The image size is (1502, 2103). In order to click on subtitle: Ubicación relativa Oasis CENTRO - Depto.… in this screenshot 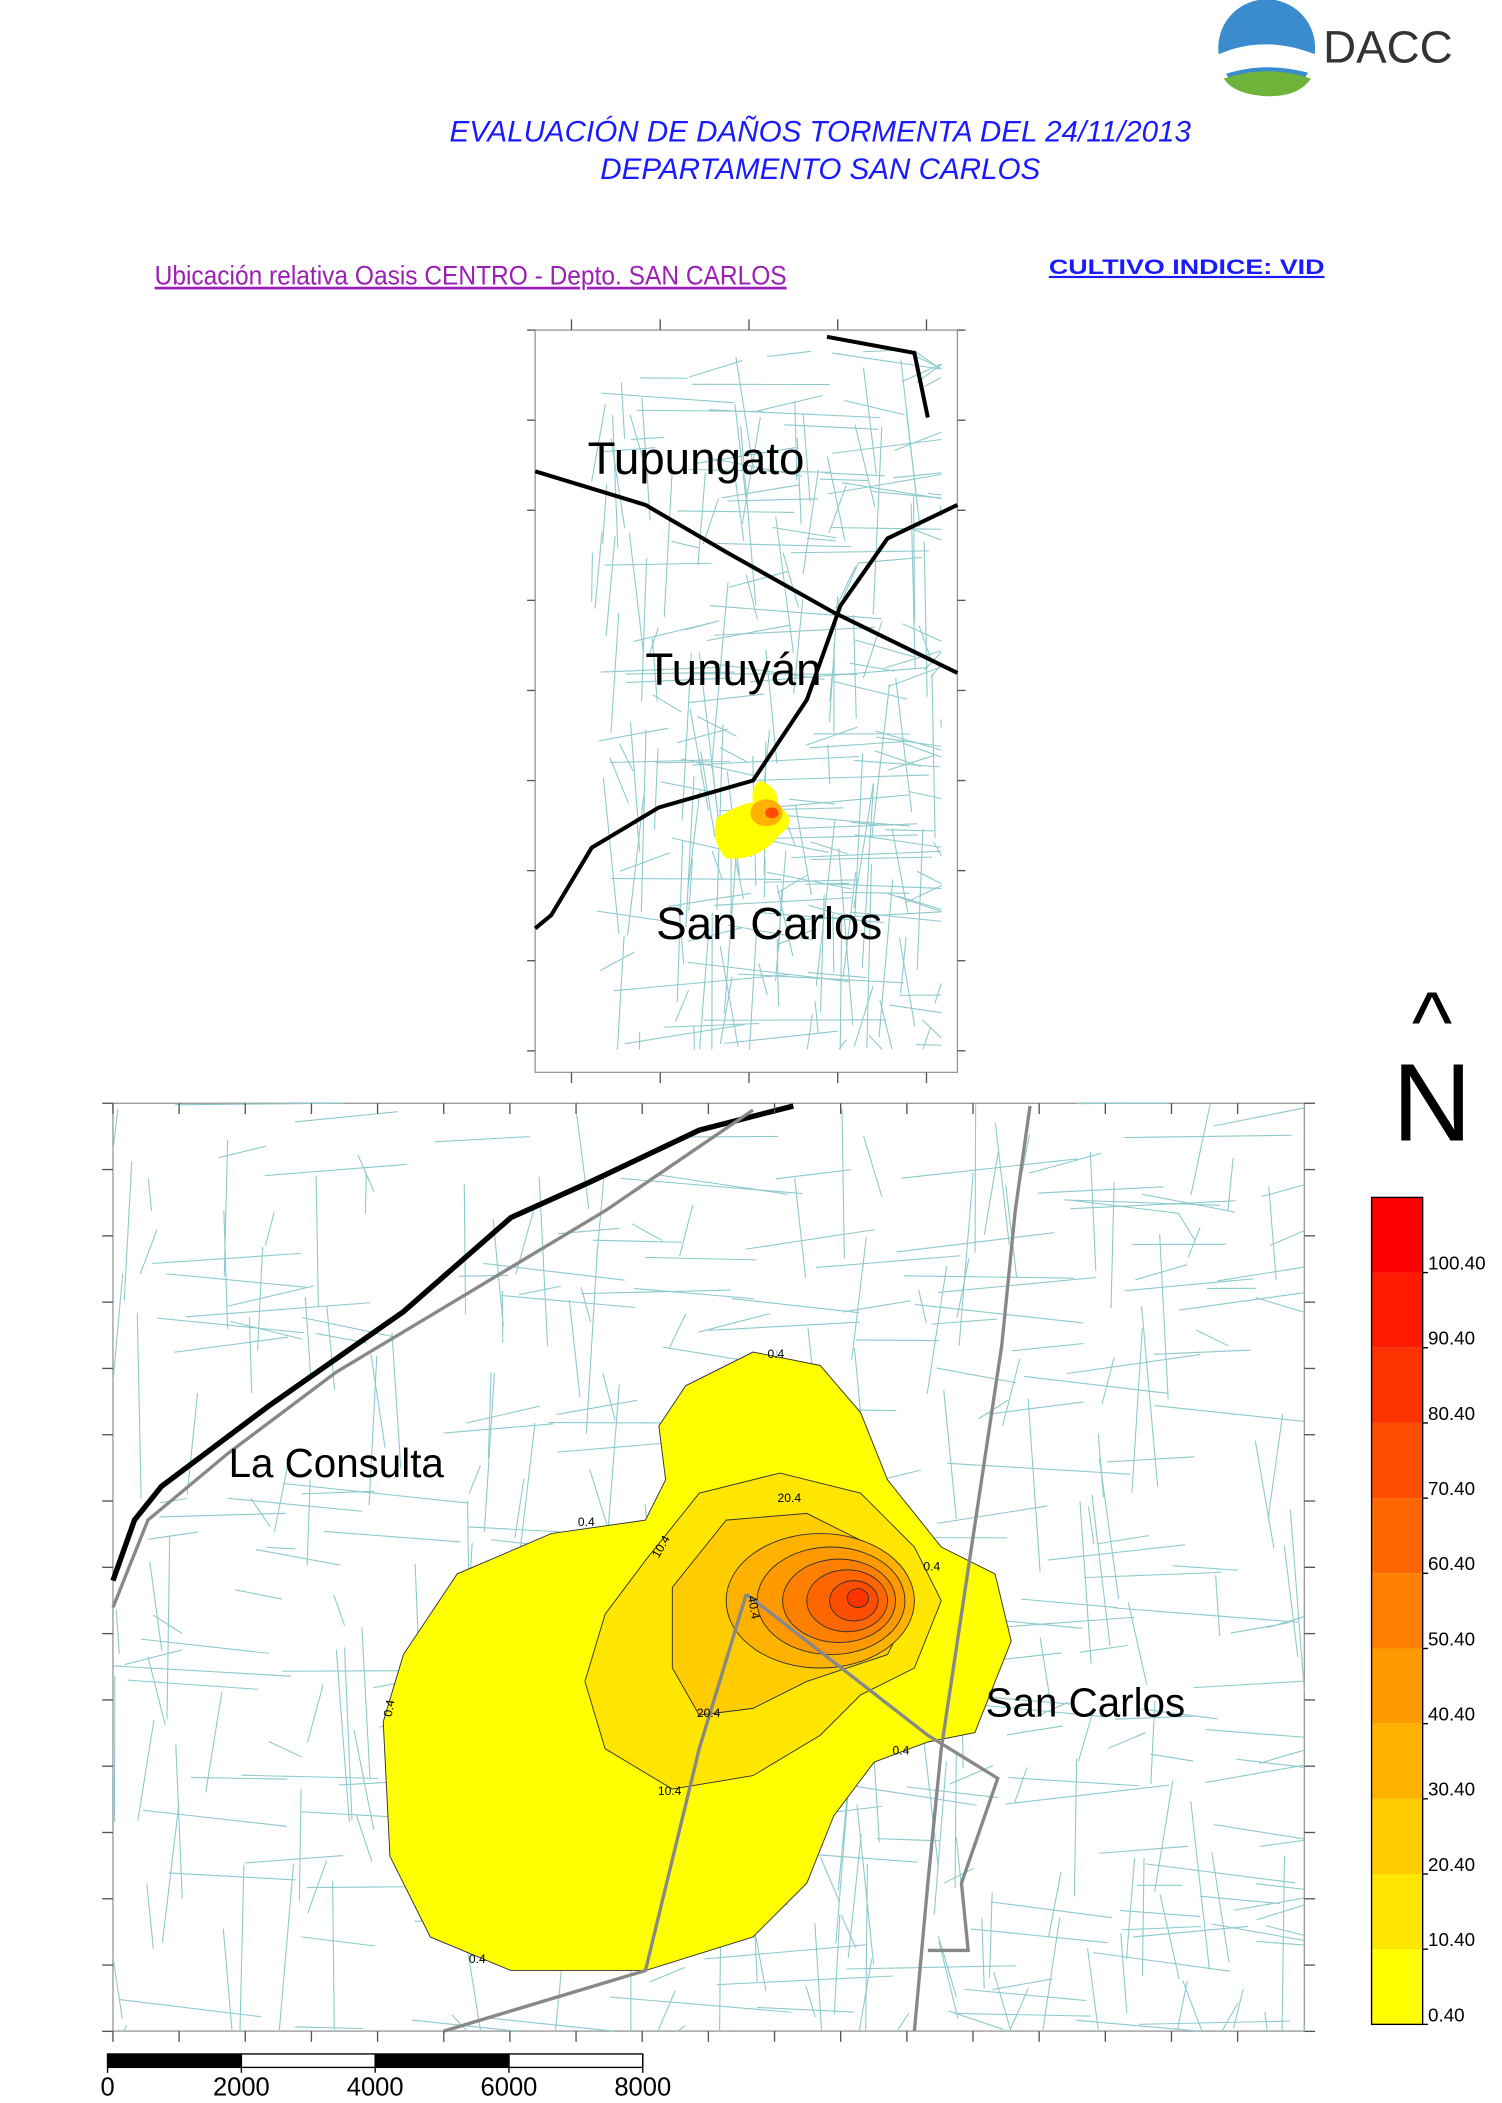, I will do `click(471, 276)`.